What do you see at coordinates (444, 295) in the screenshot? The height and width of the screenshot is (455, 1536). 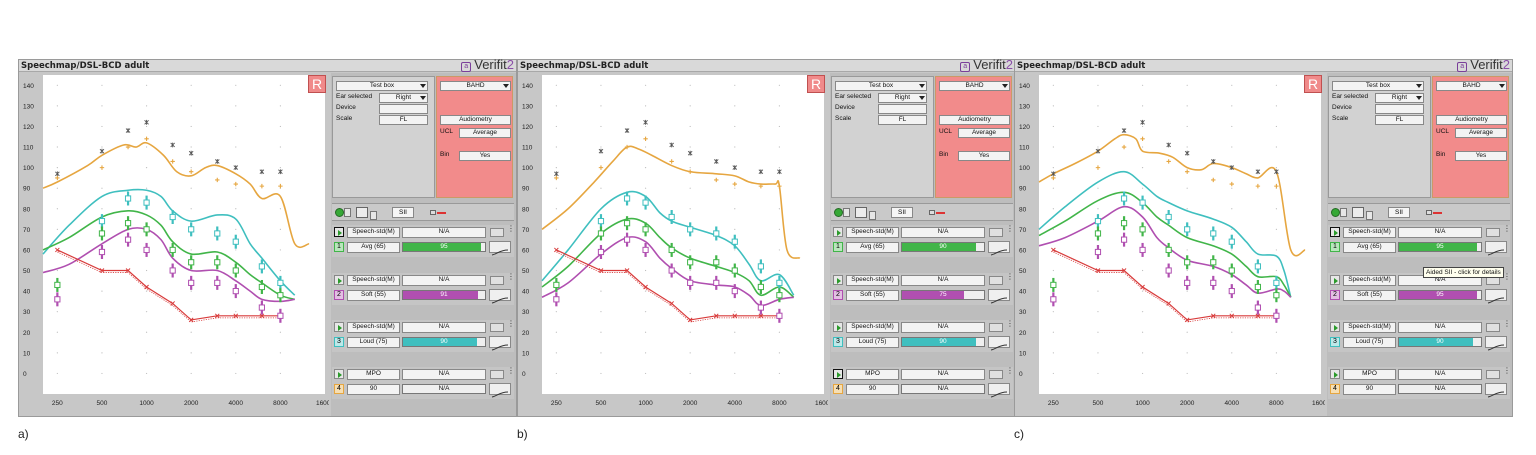 I see `sii-bar: 91` at bounding box center [444, 295].